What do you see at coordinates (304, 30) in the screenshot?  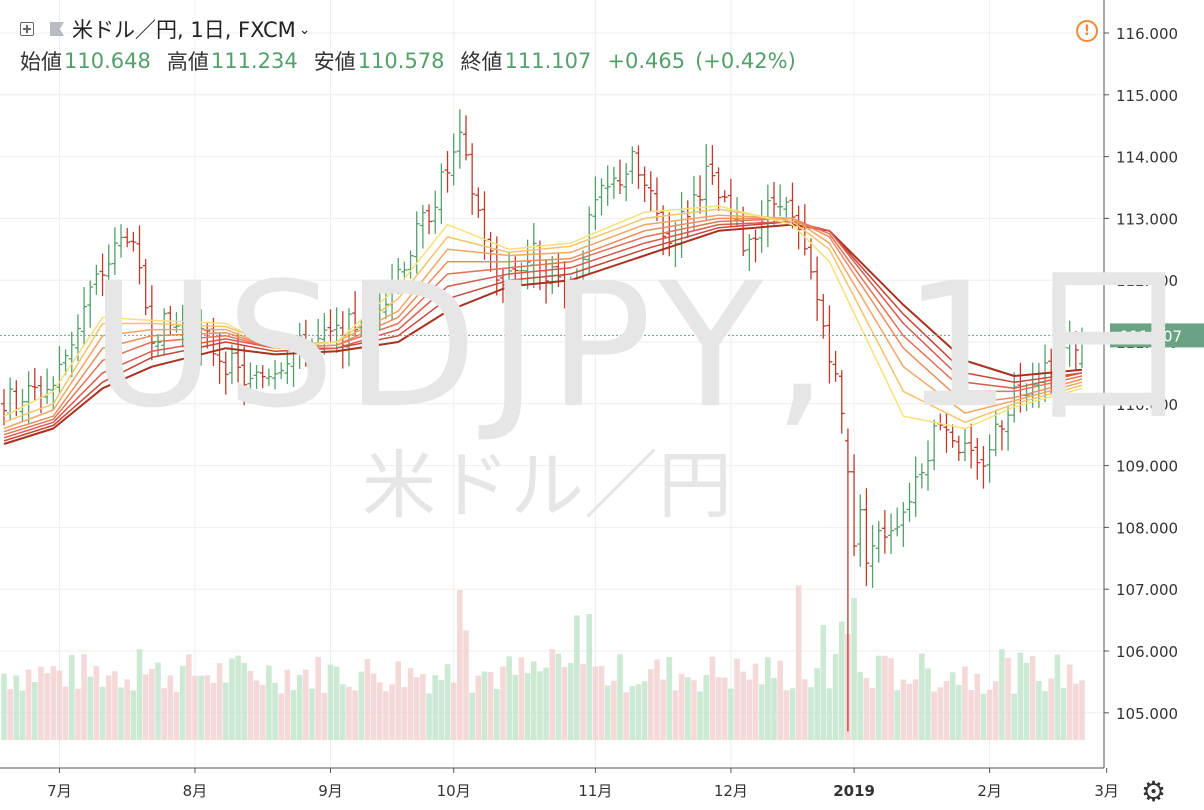 I see `chevron-down-icon: ⌄` at bounding box center [304, 30].